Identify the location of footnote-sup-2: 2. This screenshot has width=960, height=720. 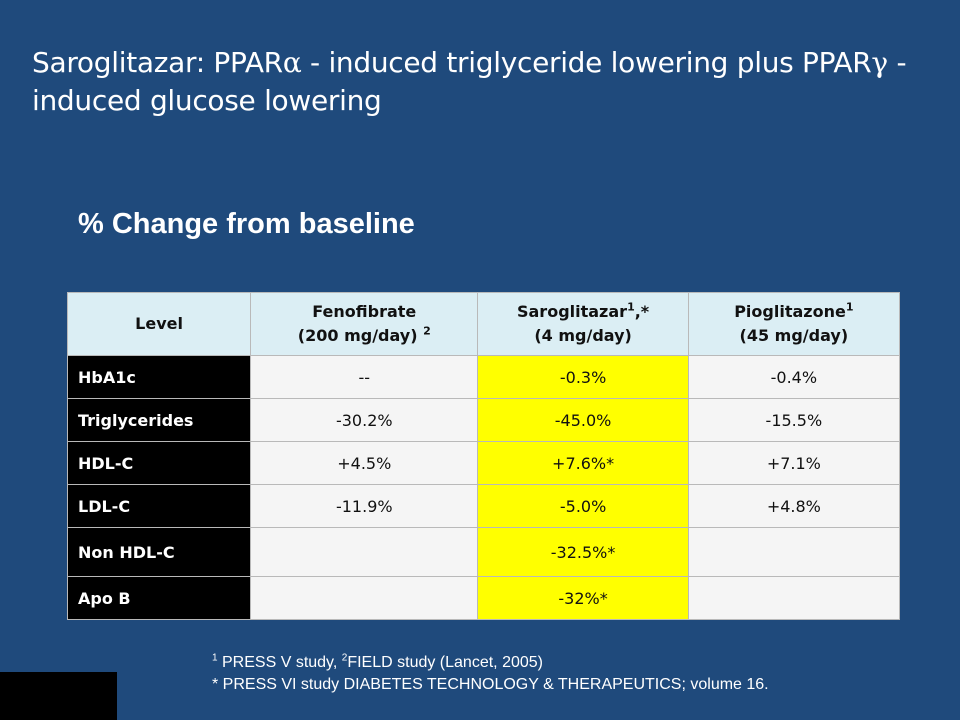
(344, 658).